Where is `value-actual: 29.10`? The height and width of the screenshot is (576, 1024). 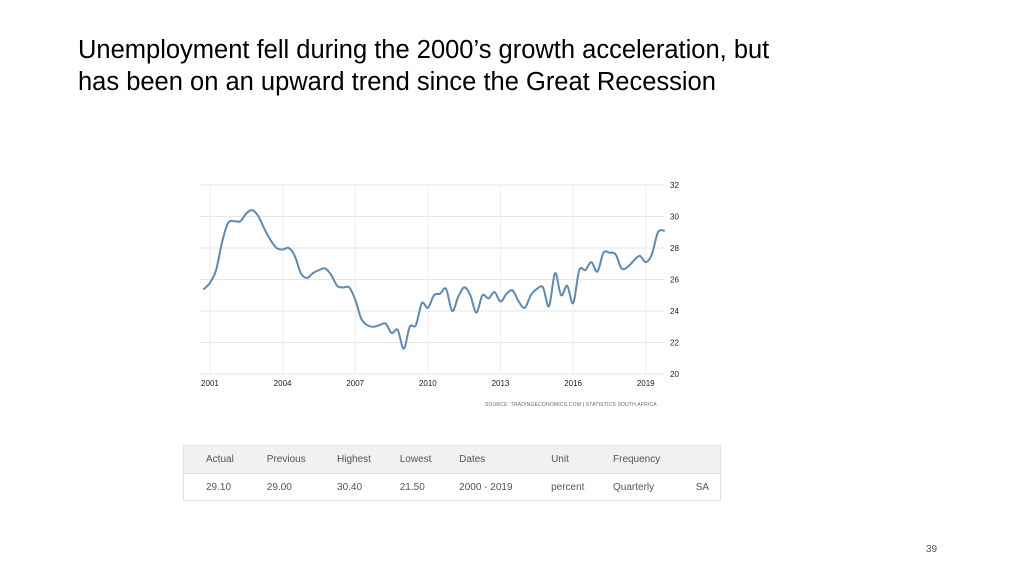 value-actual: 29.10 is located at coordinates (219, 487).